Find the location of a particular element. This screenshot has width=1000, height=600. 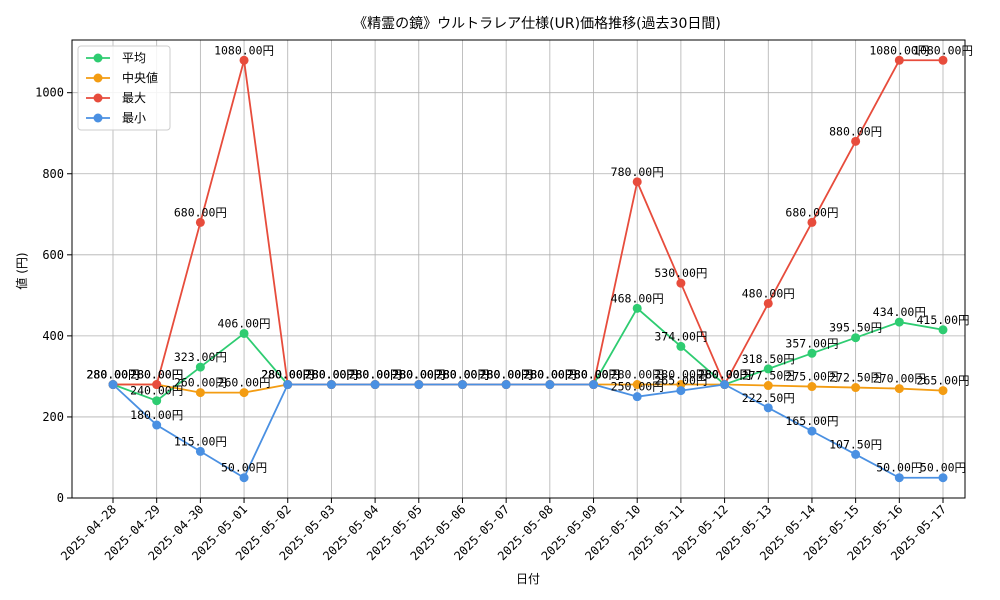

data-label: 272.50円 is located at coordinates (855, 378).